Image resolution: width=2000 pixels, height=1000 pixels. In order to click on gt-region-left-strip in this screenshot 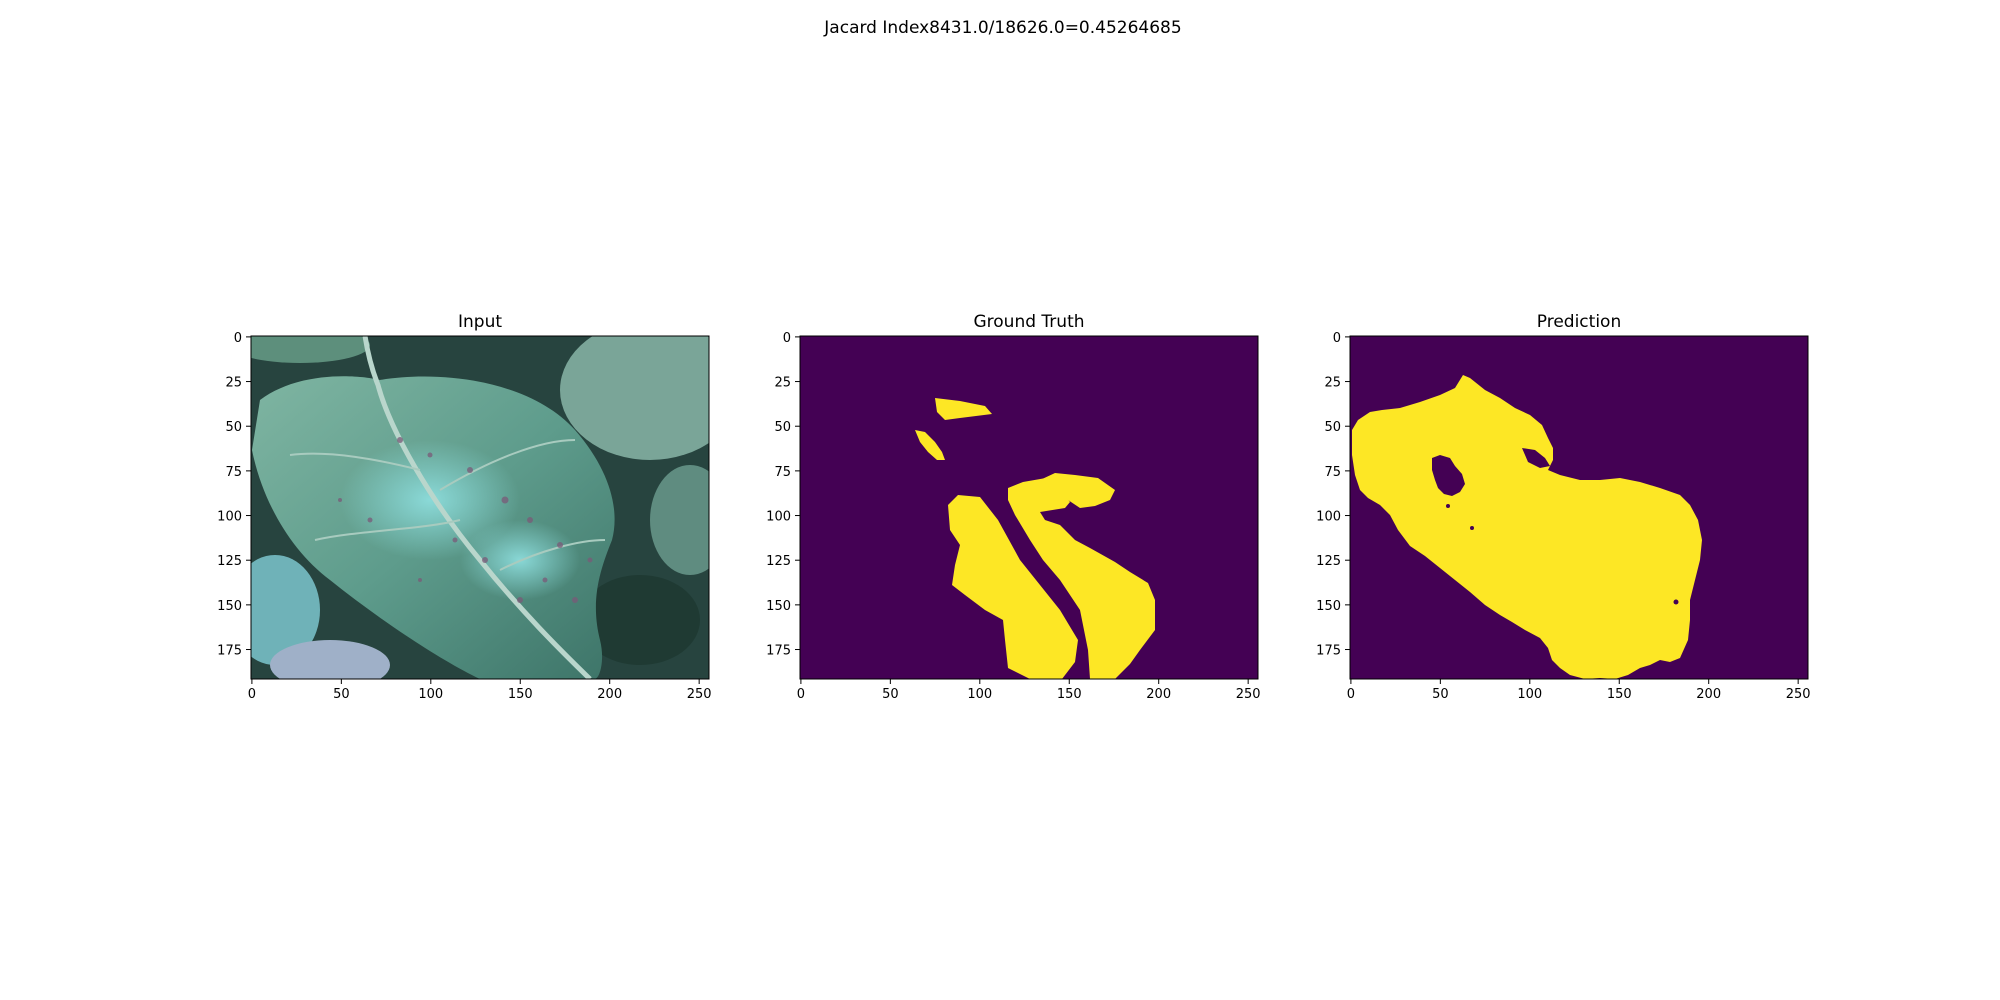, I will do `click(1013, 587)`.